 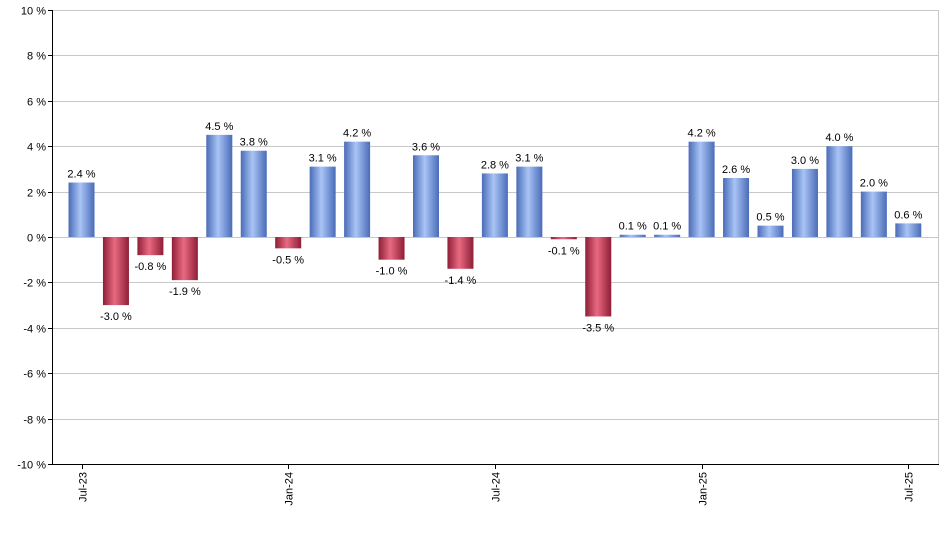 What do you see at coordinates (805, 161) in the screenshot?
I see `bar-data-label: 3.0 %` at bounding box center [805, 161].